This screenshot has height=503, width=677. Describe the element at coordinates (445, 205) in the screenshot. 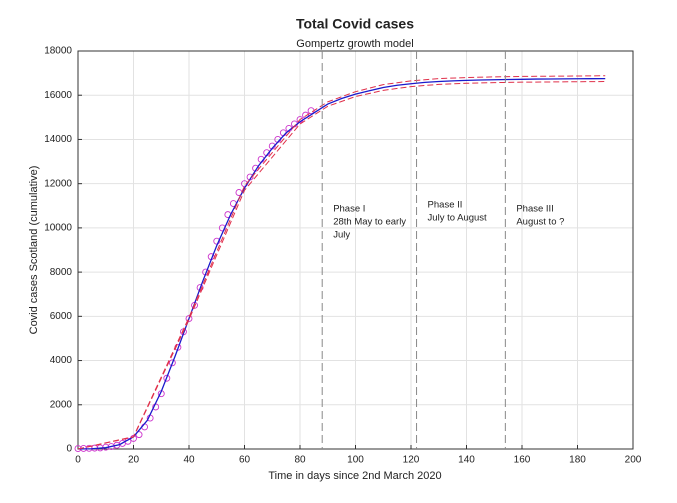

I see `phase-annotation: Phase II` at that location.